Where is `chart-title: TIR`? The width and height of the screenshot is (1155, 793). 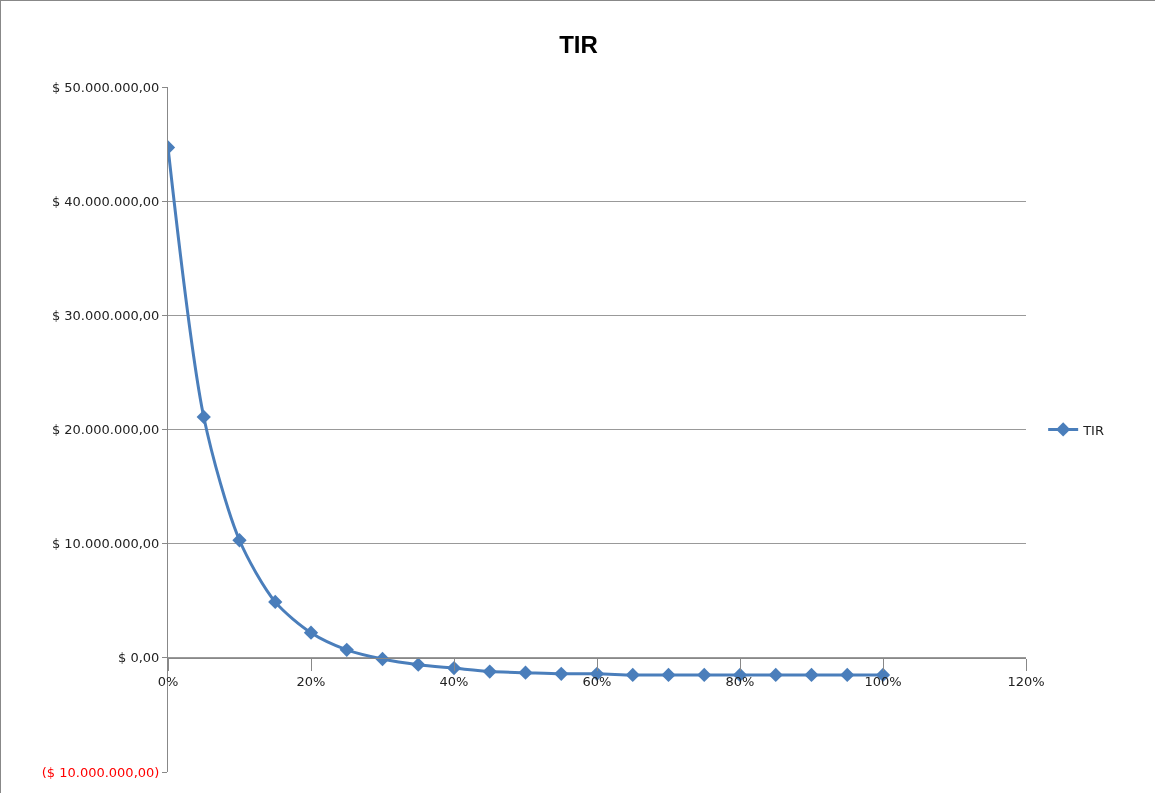 chart-title: TIR is located at coordinates (578, 45).